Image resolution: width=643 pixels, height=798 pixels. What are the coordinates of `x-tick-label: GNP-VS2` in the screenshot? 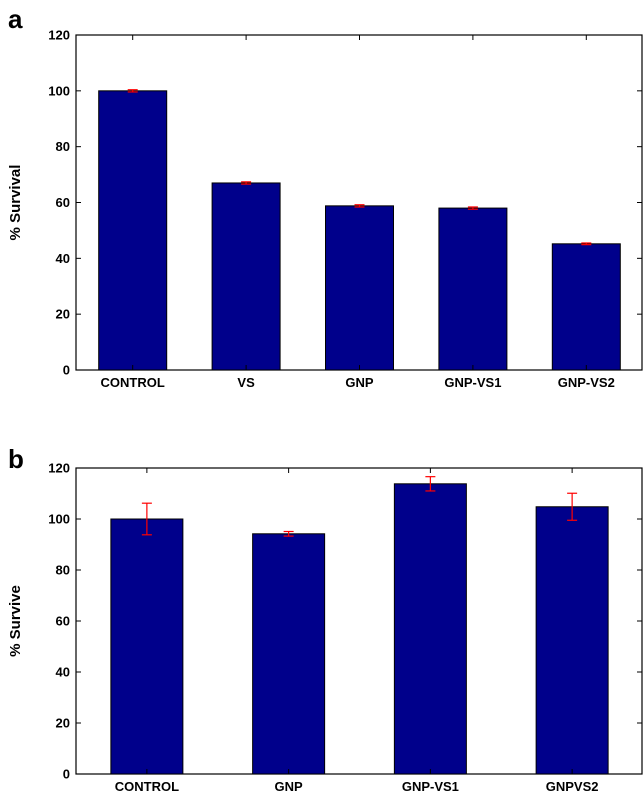 It's located at (586, 382).